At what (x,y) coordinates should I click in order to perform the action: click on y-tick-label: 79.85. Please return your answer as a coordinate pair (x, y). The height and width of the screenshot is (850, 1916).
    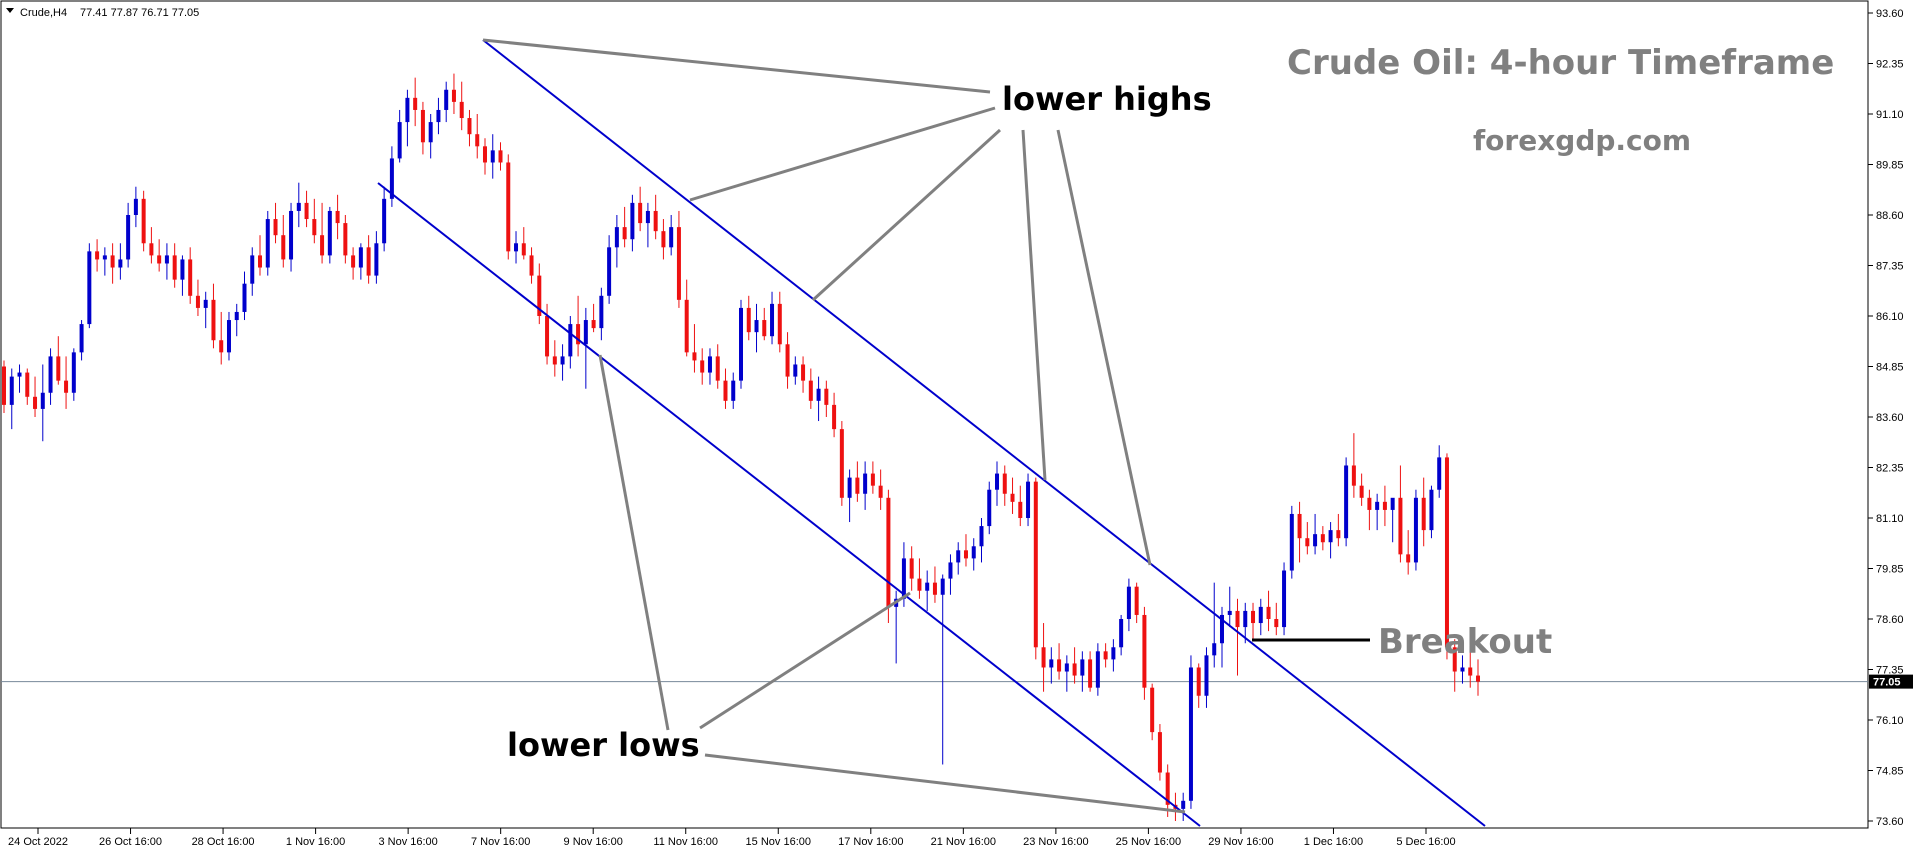
    Looking at the image, I should click on (1890, 570).